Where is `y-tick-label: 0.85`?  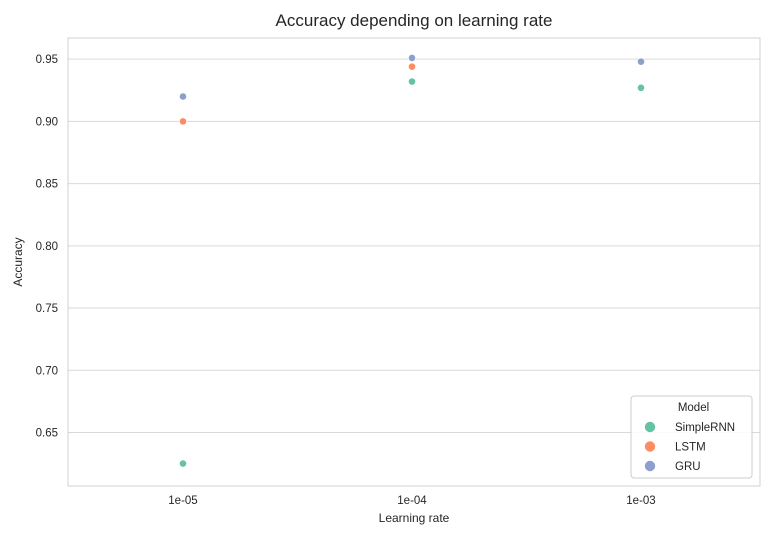
y-tick-label: 0.85 is located at coordinates (47, 185).